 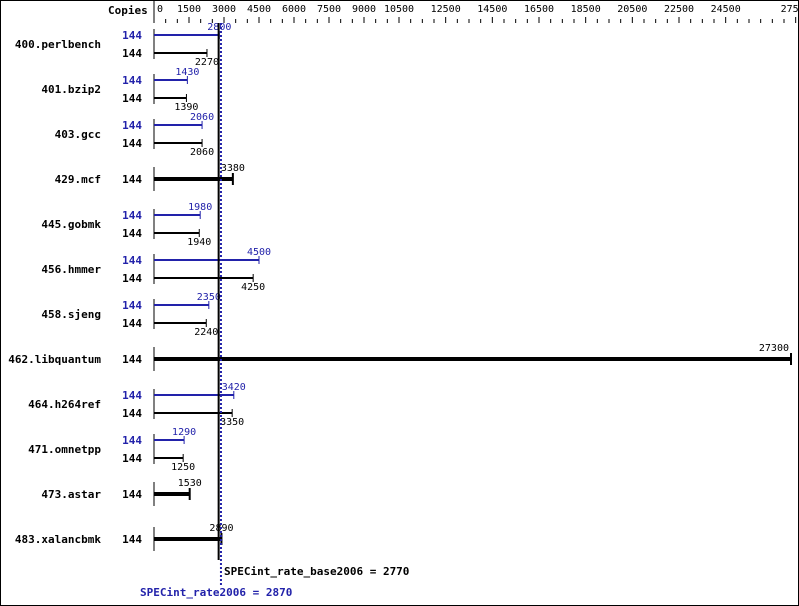 I want to click on base-value: 2060, so click(x=202, y=152).